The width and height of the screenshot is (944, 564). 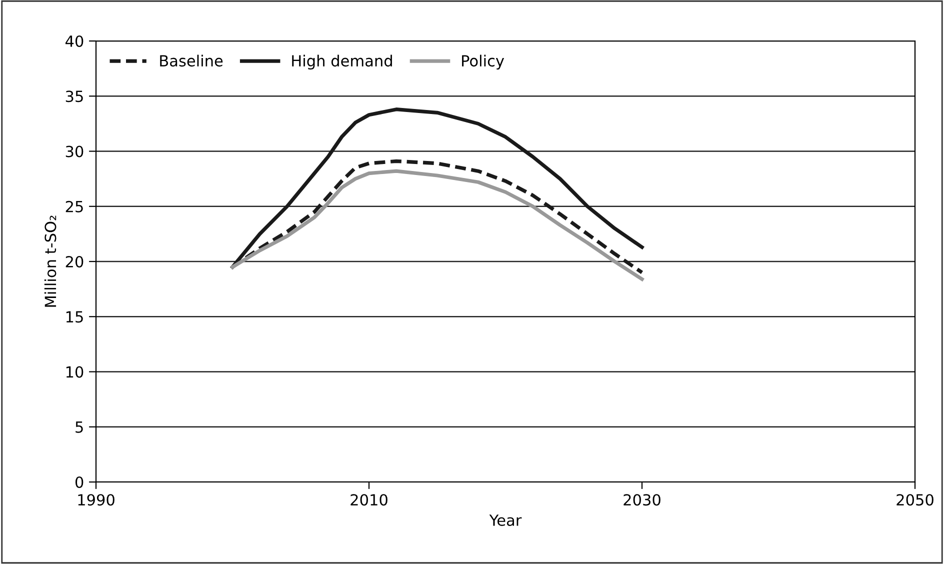 What do you see at coordinates (342, 62) in the screenshot?
I see `legend-label: High demand` at bounding box center [342, 62].